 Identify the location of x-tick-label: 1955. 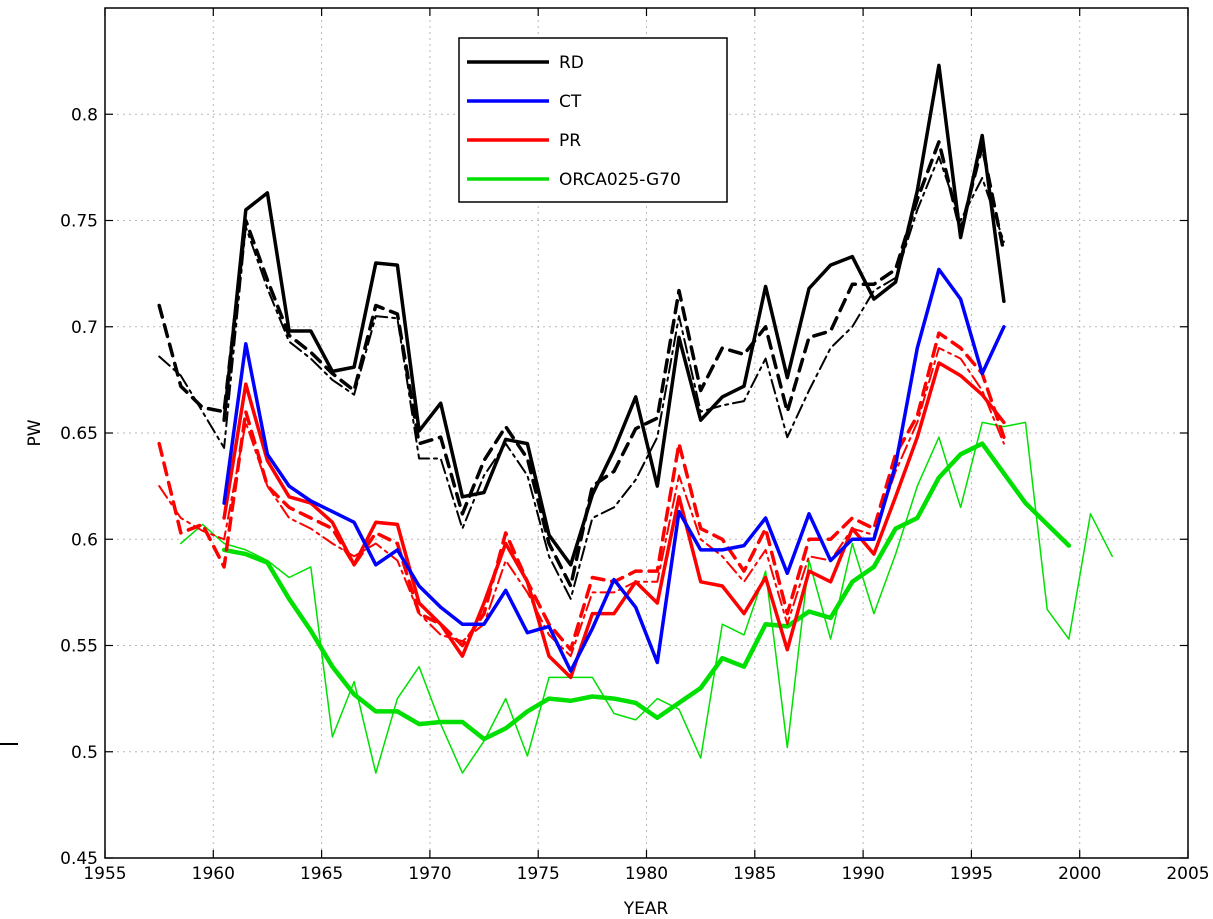
(104, 874).